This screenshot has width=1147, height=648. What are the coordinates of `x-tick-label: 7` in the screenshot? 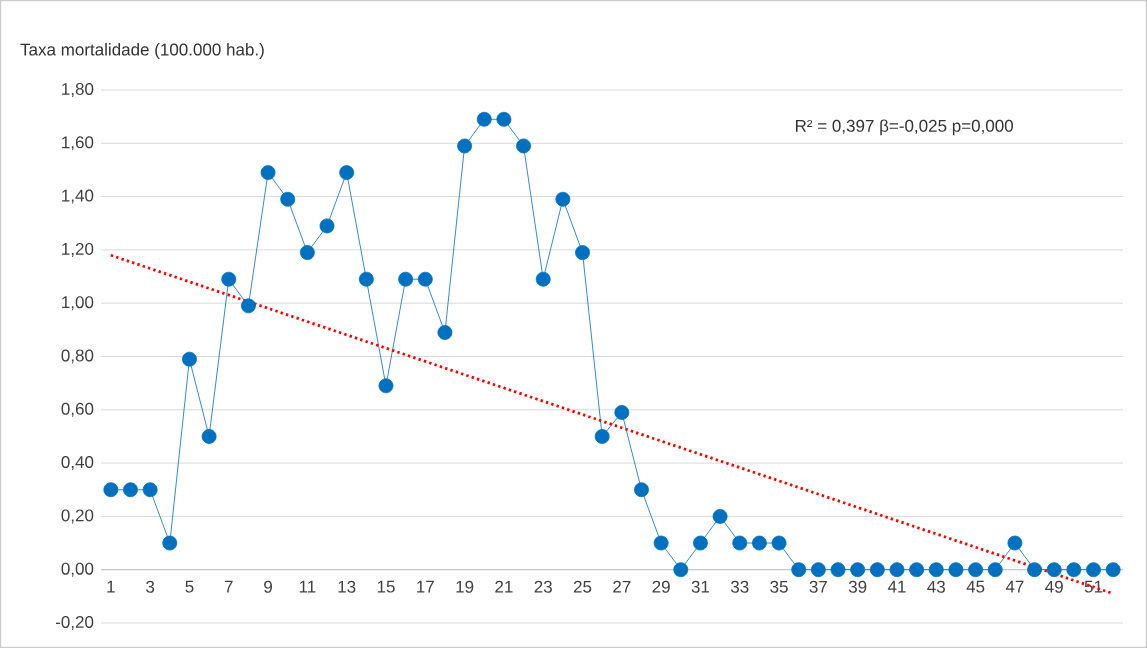 It's located at (228, 586).